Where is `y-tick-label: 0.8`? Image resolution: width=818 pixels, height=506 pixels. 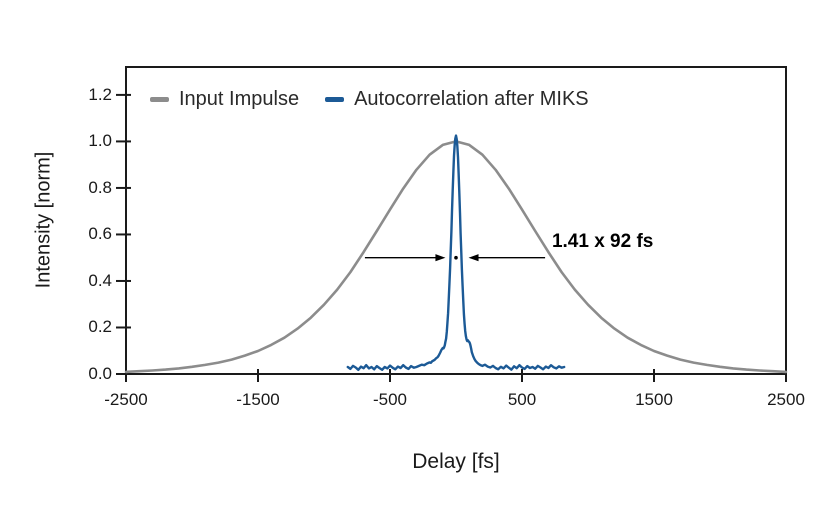
y-tick-label: 0.8 is located at coordinates (100, 187).